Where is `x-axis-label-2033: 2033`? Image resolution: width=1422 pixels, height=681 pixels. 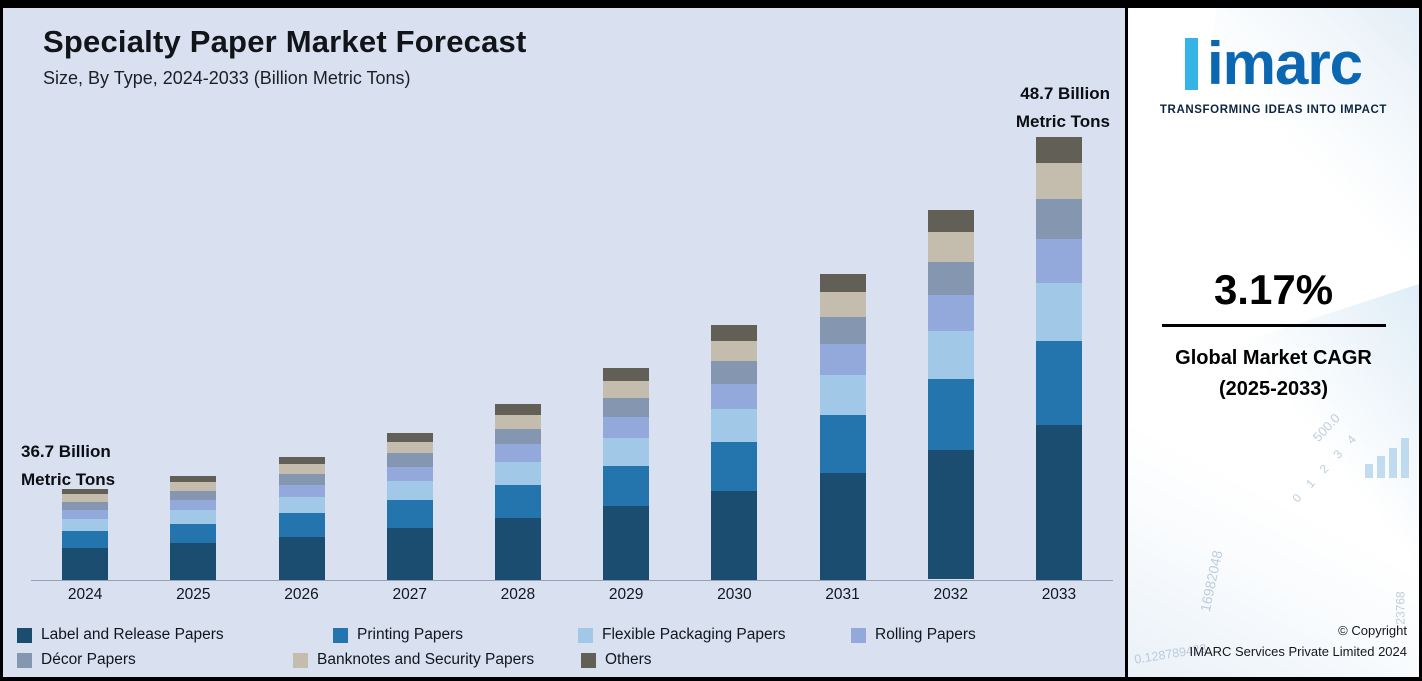
x-axis-label-2033: 2033 is located at coordinates (1059, 594).